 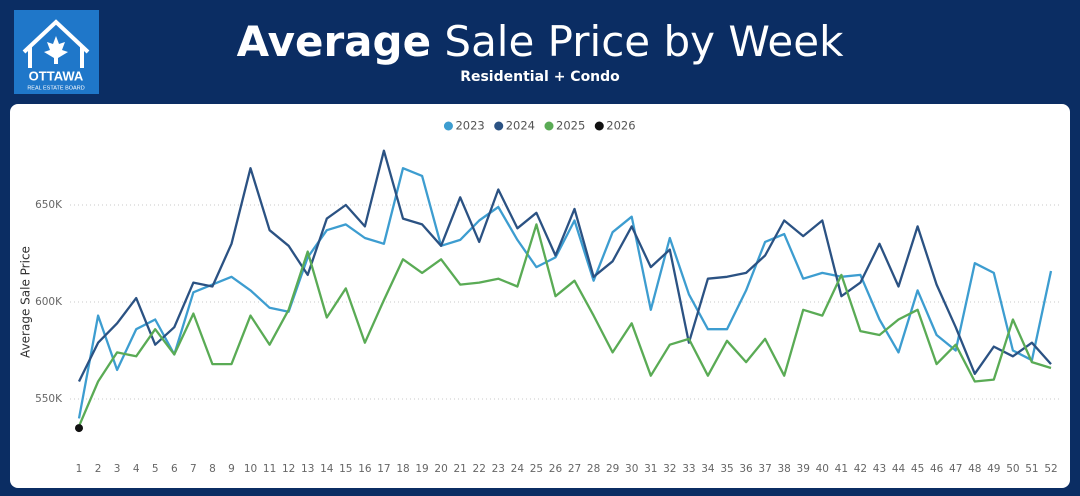 I want to click on x-tick-label: 22, so click(x=479, y=469).